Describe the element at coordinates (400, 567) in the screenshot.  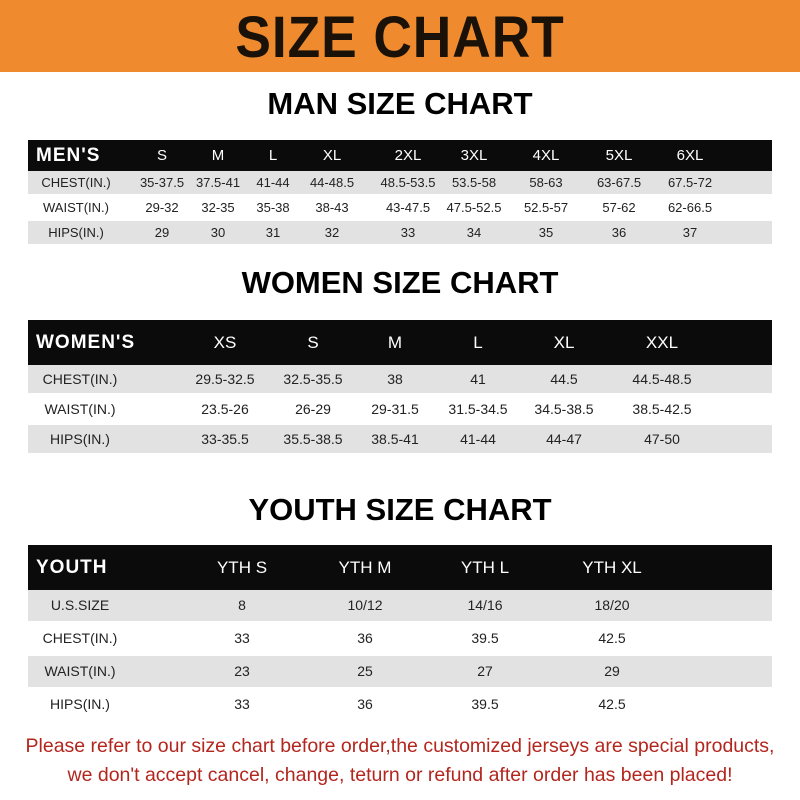
I see `youth-table-header: YOUTH YTH S YTH M YTH L YTH XL` at that location.